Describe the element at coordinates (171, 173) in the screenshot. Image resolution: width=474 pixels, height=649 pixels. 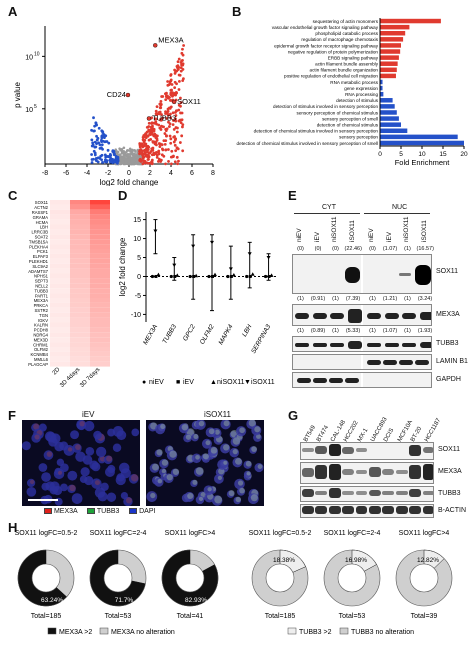
I see `a-xtick-label: 4` at that location.